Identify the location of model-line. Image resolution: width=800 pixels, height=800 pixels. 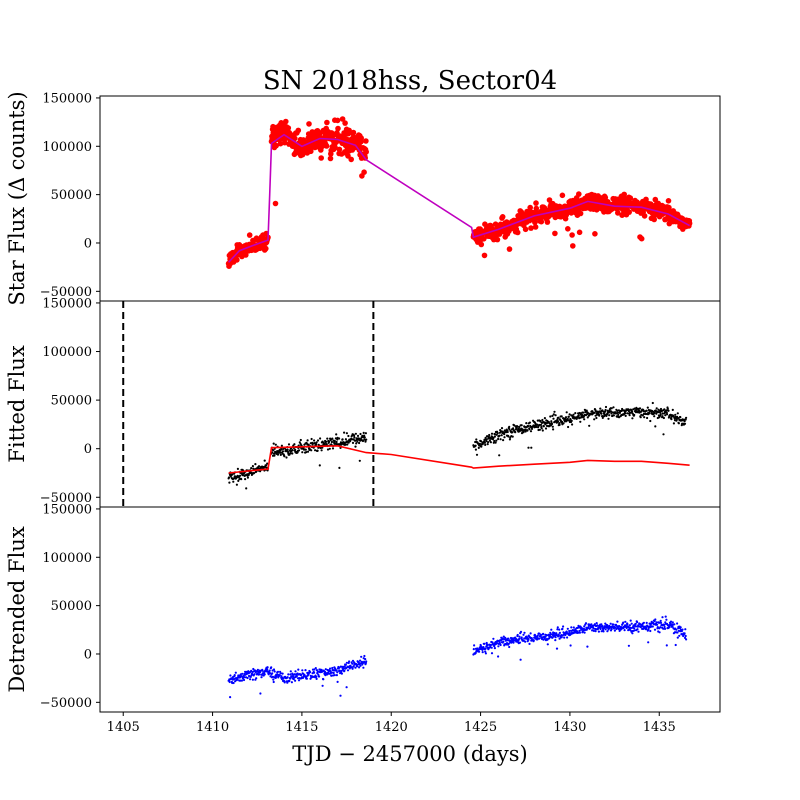
(459, 198).